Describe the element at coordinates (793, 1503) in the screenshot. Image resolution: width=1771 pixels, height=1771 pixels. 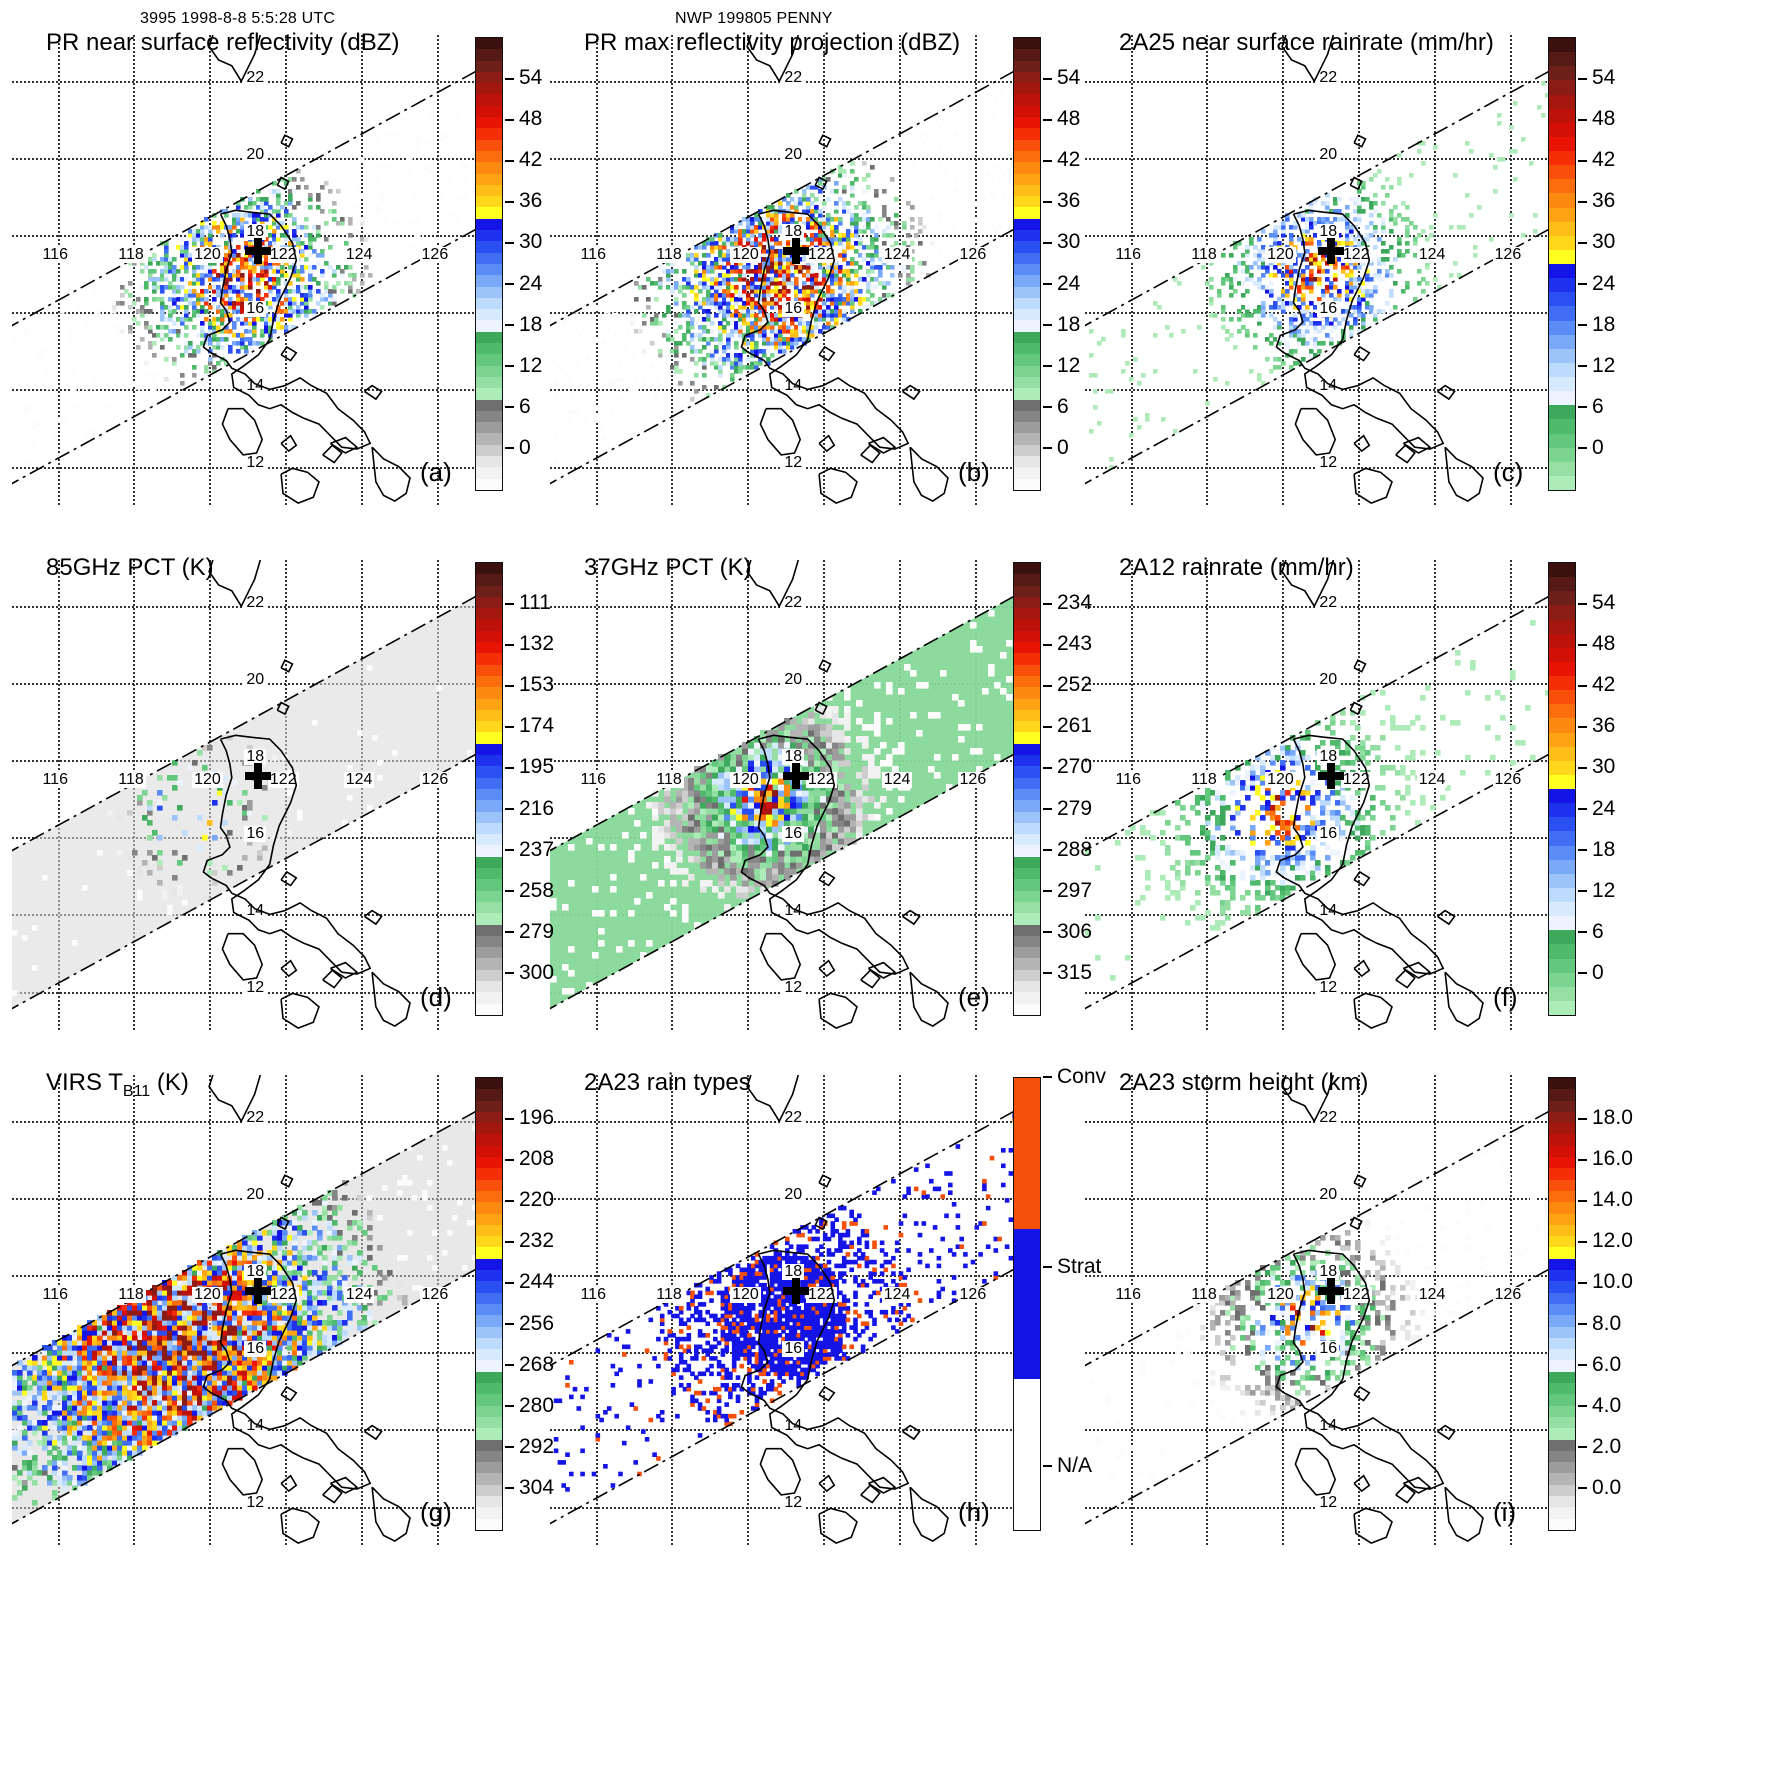
I see `lat-tick-label: 12` at that location.